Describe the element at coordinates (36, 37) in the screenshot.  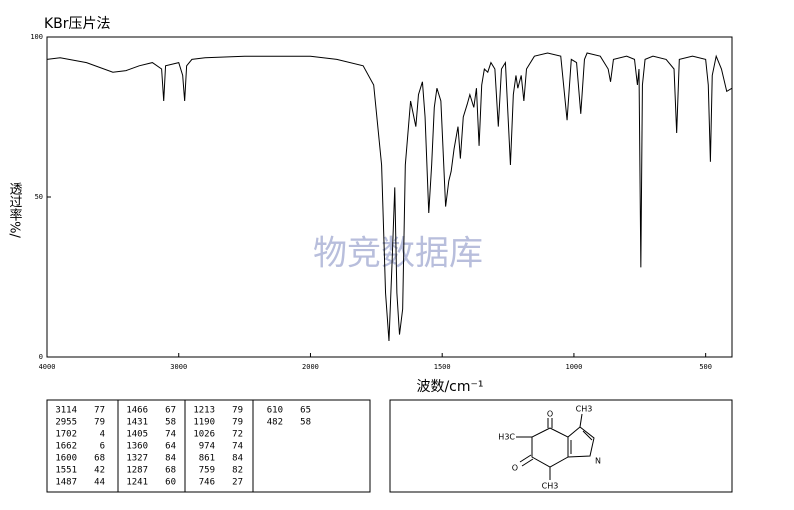
I see `y-tick-label: 100` at that location.